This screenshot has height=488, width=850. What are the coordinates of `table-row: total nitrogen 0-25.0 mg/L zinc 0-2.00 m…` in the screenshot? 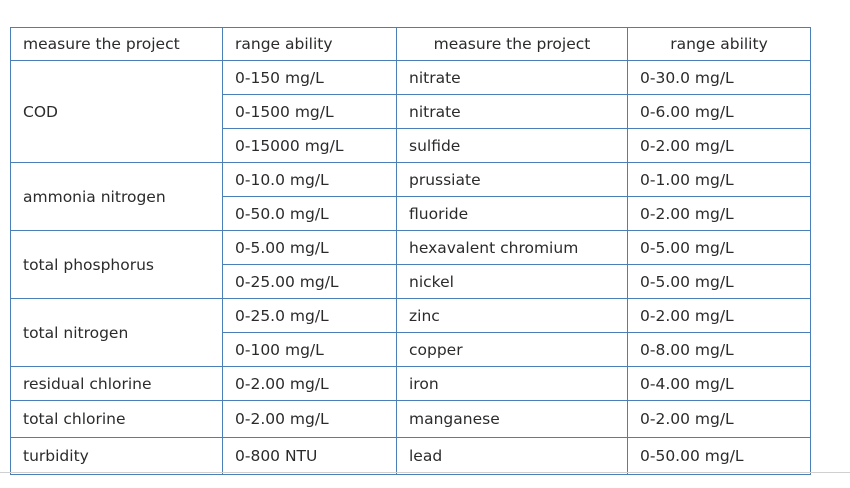 It's located at (410, 332).